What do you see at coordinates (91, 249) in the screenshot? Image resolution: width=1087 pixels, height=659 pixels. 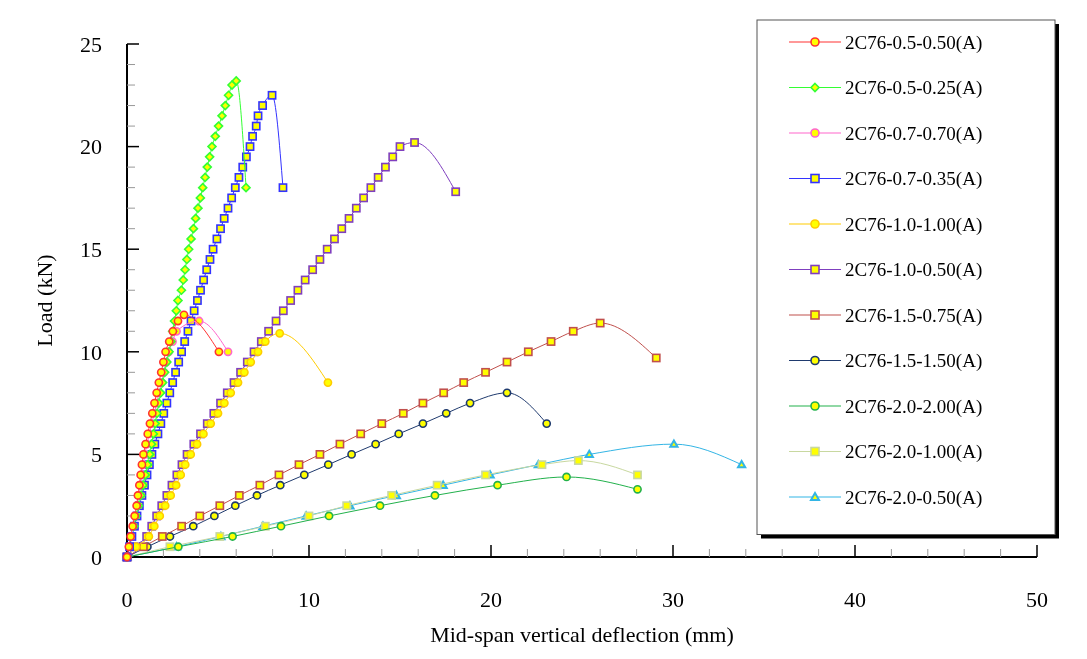 I see `y-tick-label: 15` at bounding box center [91, 249].